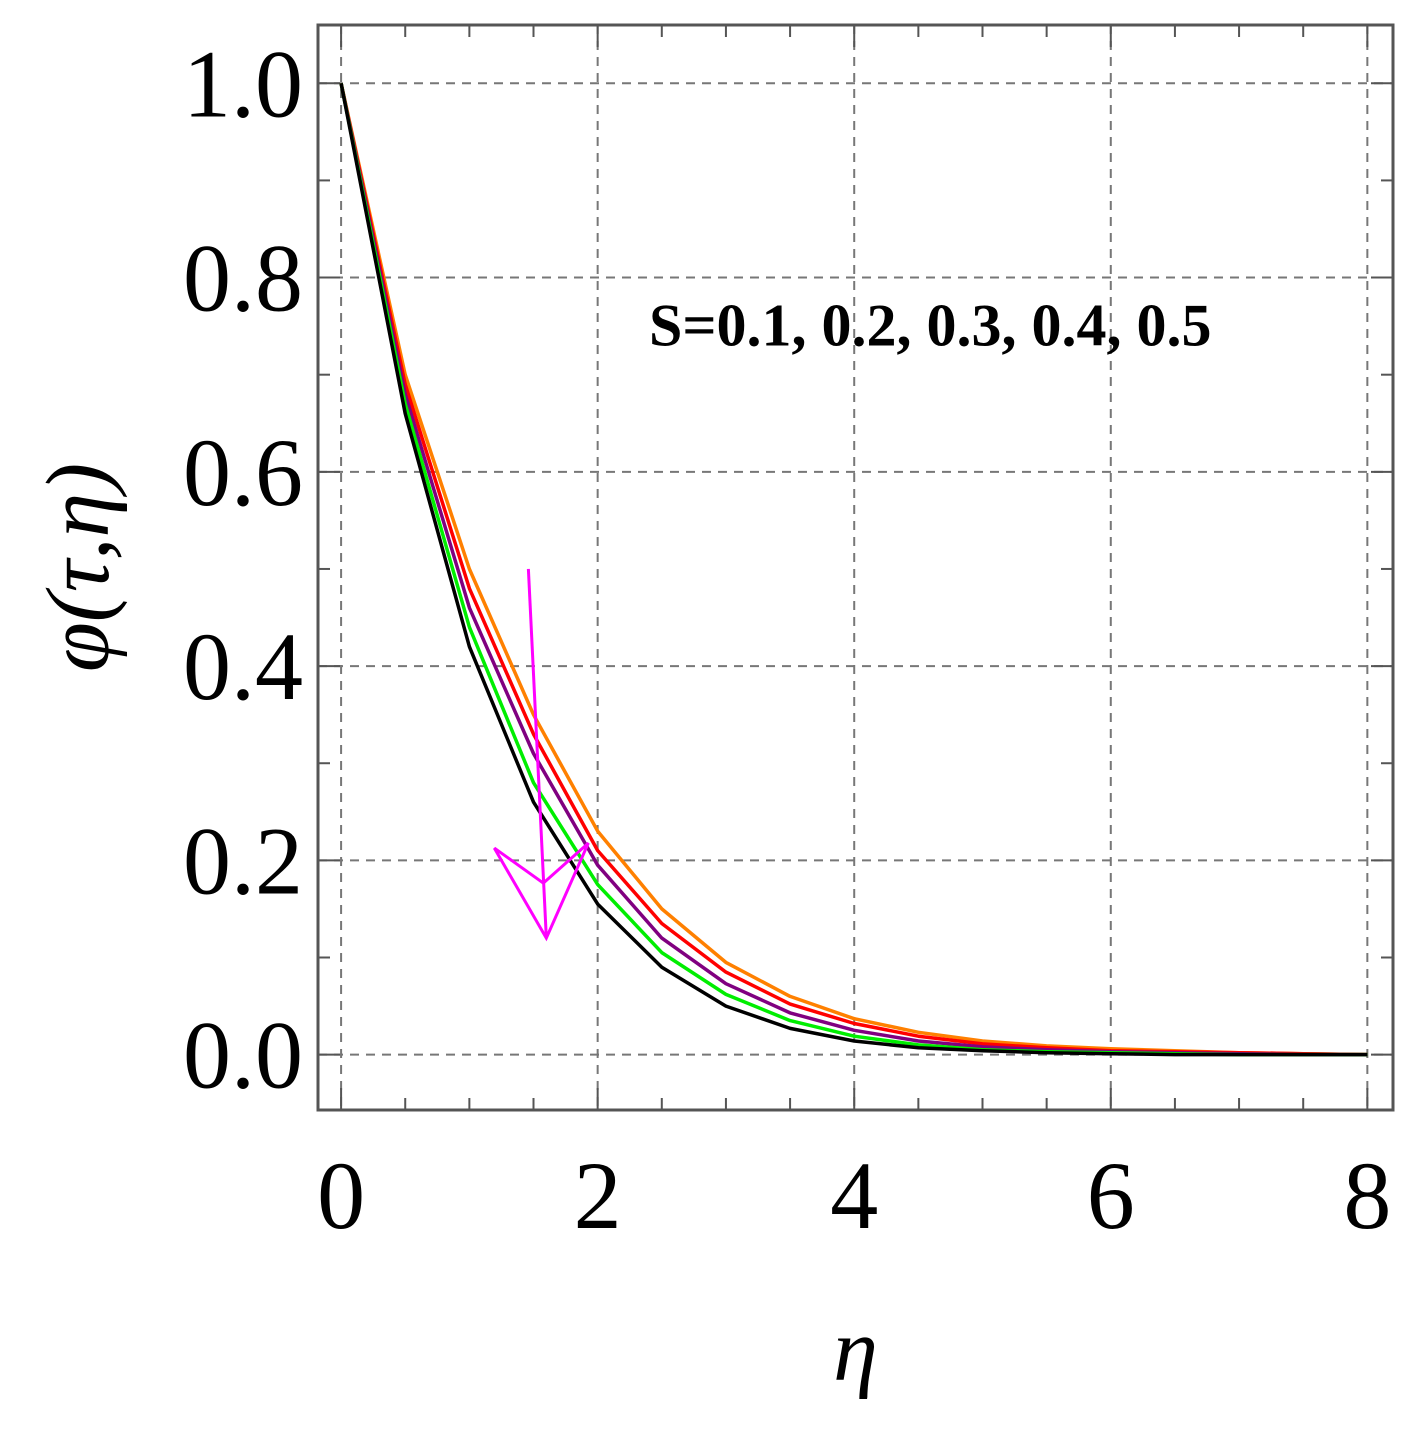 Image resolution: width=1412 pixels, height=1444 pixels. I want to click on x-axis-title: η, so click(855, 1350).